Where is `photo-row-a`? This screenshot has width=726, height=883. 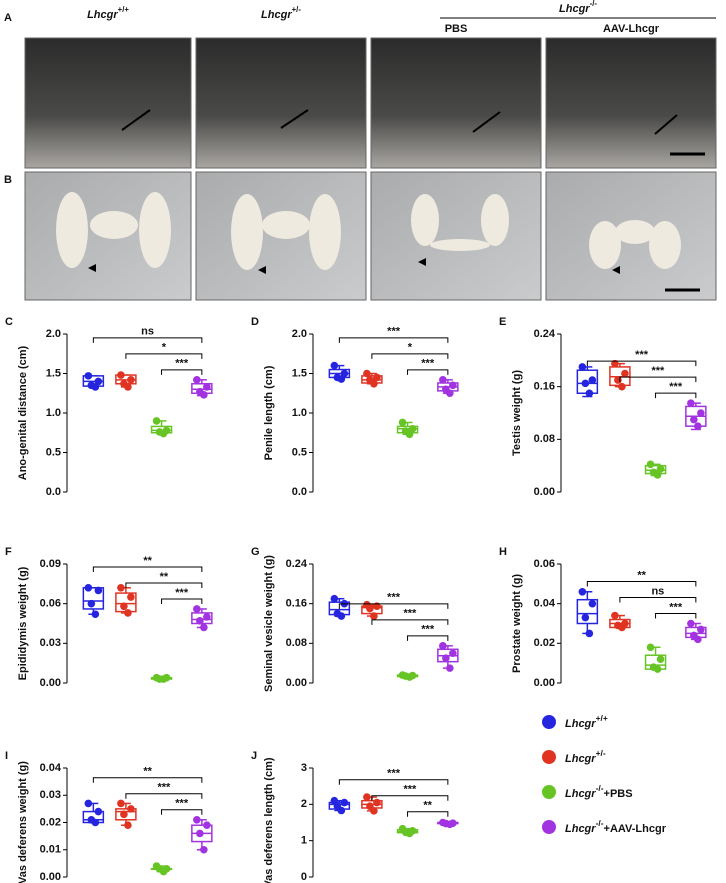 photo-row-a is located at coordinates (370, 103).